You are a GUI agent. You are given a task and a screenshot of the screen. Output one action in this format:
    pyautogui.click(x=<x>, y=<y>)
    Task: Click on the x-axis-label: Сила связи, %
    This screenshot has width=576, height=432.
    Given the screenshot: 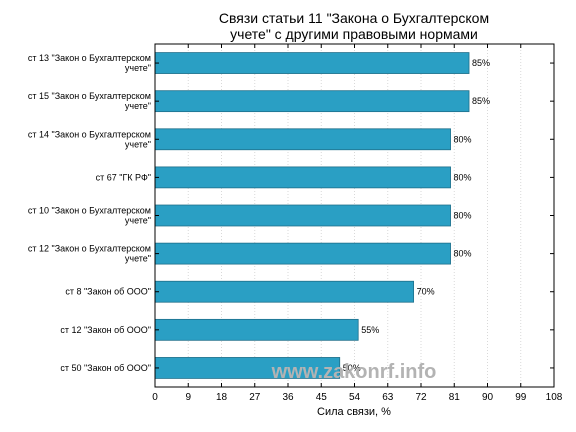 What is the action you would take?
    pyautogui.click(x=354, y=412)
    